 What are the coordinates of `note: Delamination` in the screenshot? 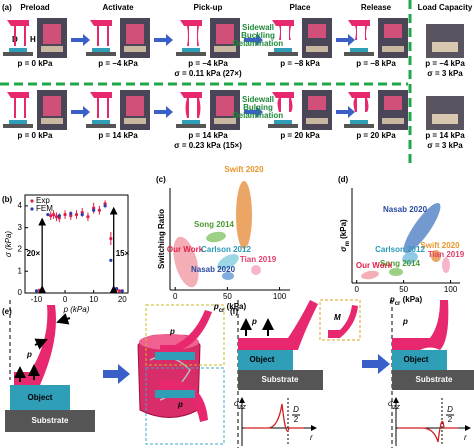 It's located at (258, 43).